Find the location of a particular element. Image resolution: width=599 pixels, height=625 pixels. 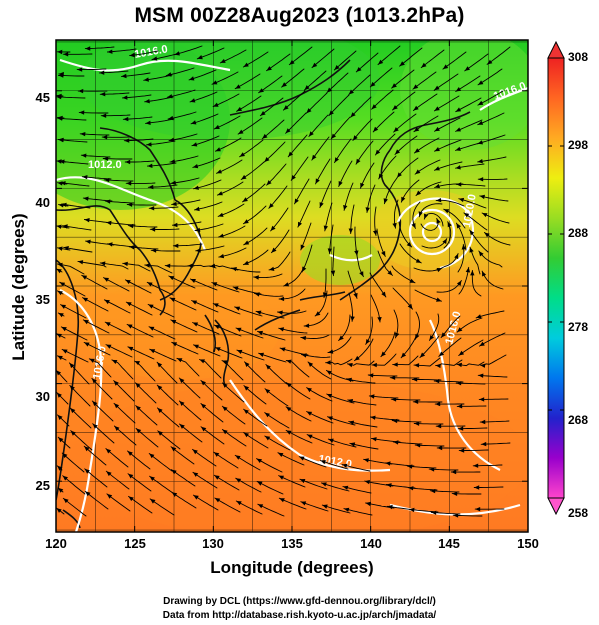

x-tick-label: 135 is located at coordinates (292, 543).